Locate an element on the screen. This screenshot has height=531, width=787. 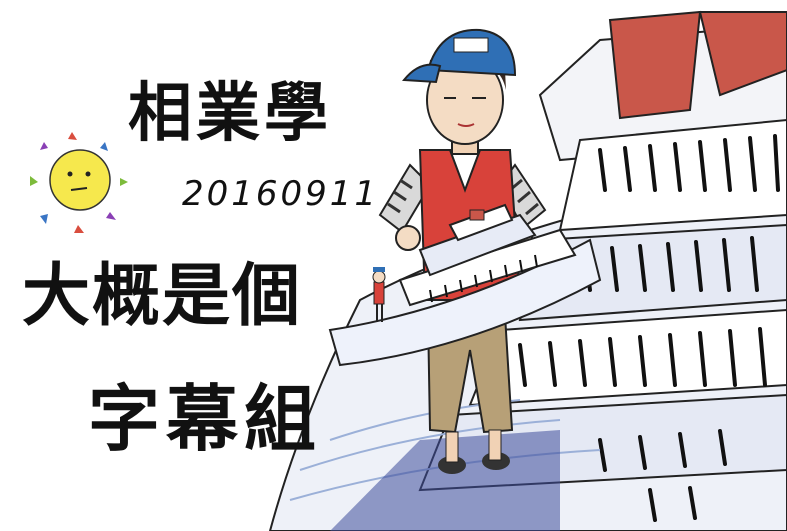
model-ship-illustration is located at coordinates (465, 285).